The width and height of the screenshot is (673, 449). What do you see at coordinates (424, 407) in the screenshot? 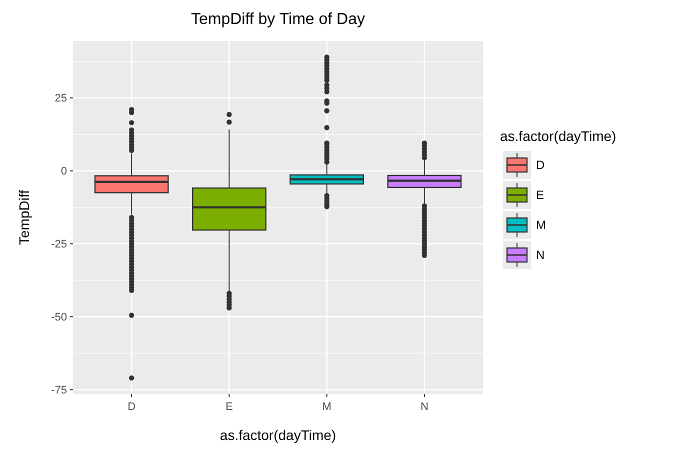
I see `x-tick-label: N` at bounding box center [424, 407].